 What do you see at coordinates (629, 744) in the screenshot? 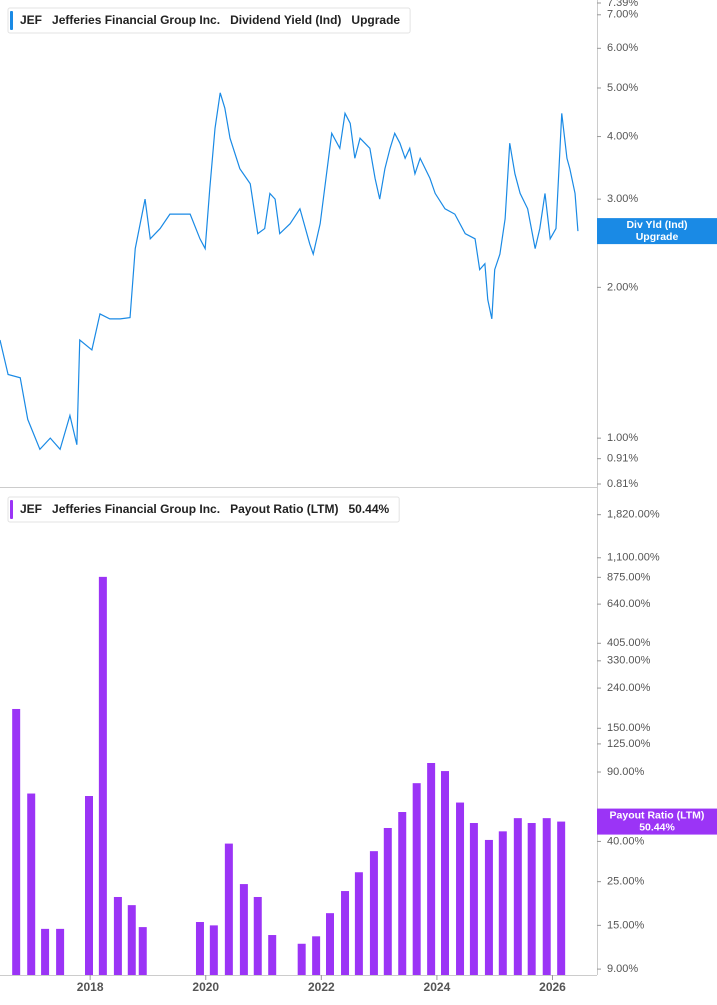
I see `y-tick-label: 125.00%` at bounding box center [629, 744].